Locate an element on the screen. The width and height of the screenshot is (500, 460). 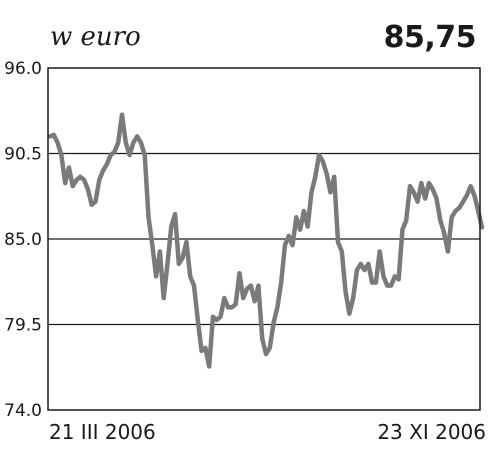
y-tick-label: 79.5 is located at coordinates (23, 326).